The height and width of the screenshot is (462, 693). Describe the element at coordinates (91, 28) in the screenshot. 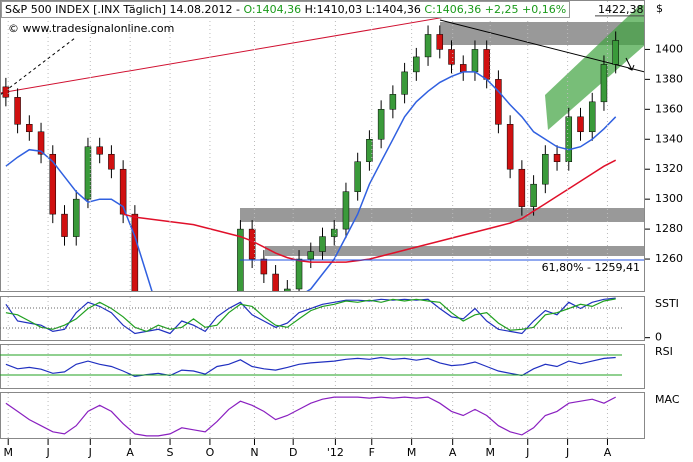

I see `source: © www.tradesignalonline.com` at that location.